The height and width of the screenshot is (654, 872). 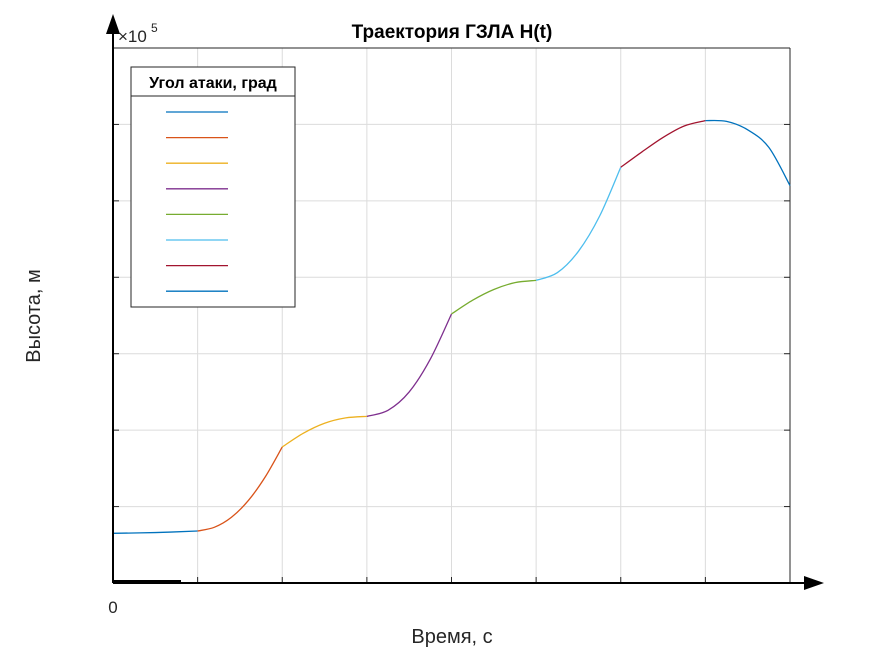 What do you see at coordinates (452, 32) in the screenshot?
I see `chart-title: Траектория ГЗЛА H(t)` at bounding box center [452, 32].